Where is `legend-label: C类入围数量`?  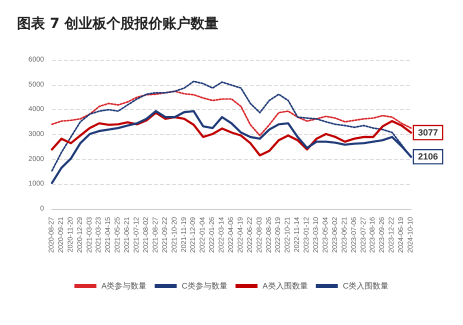
legend-label: C类入围数量 is located at coordinates (365, 286).